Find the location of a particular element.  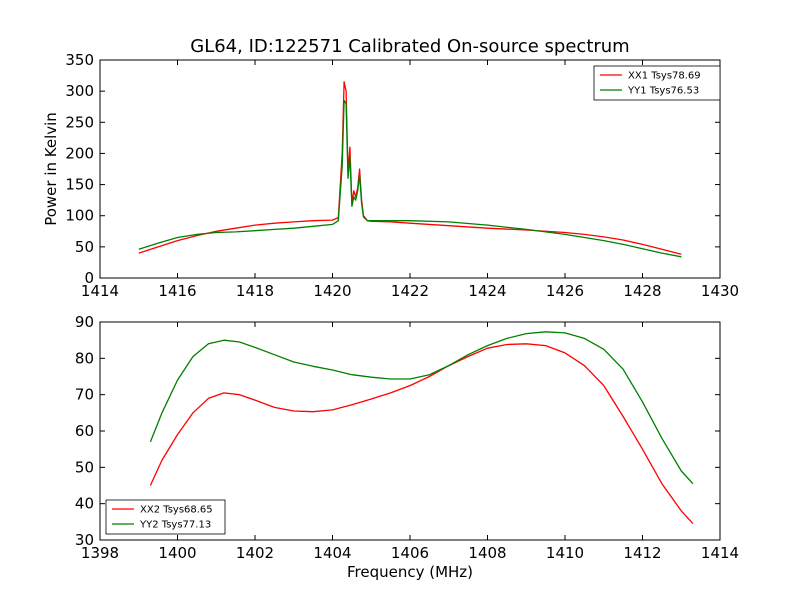

y-axis-label: Power in Kelvin is located at coordinates (51, 169).